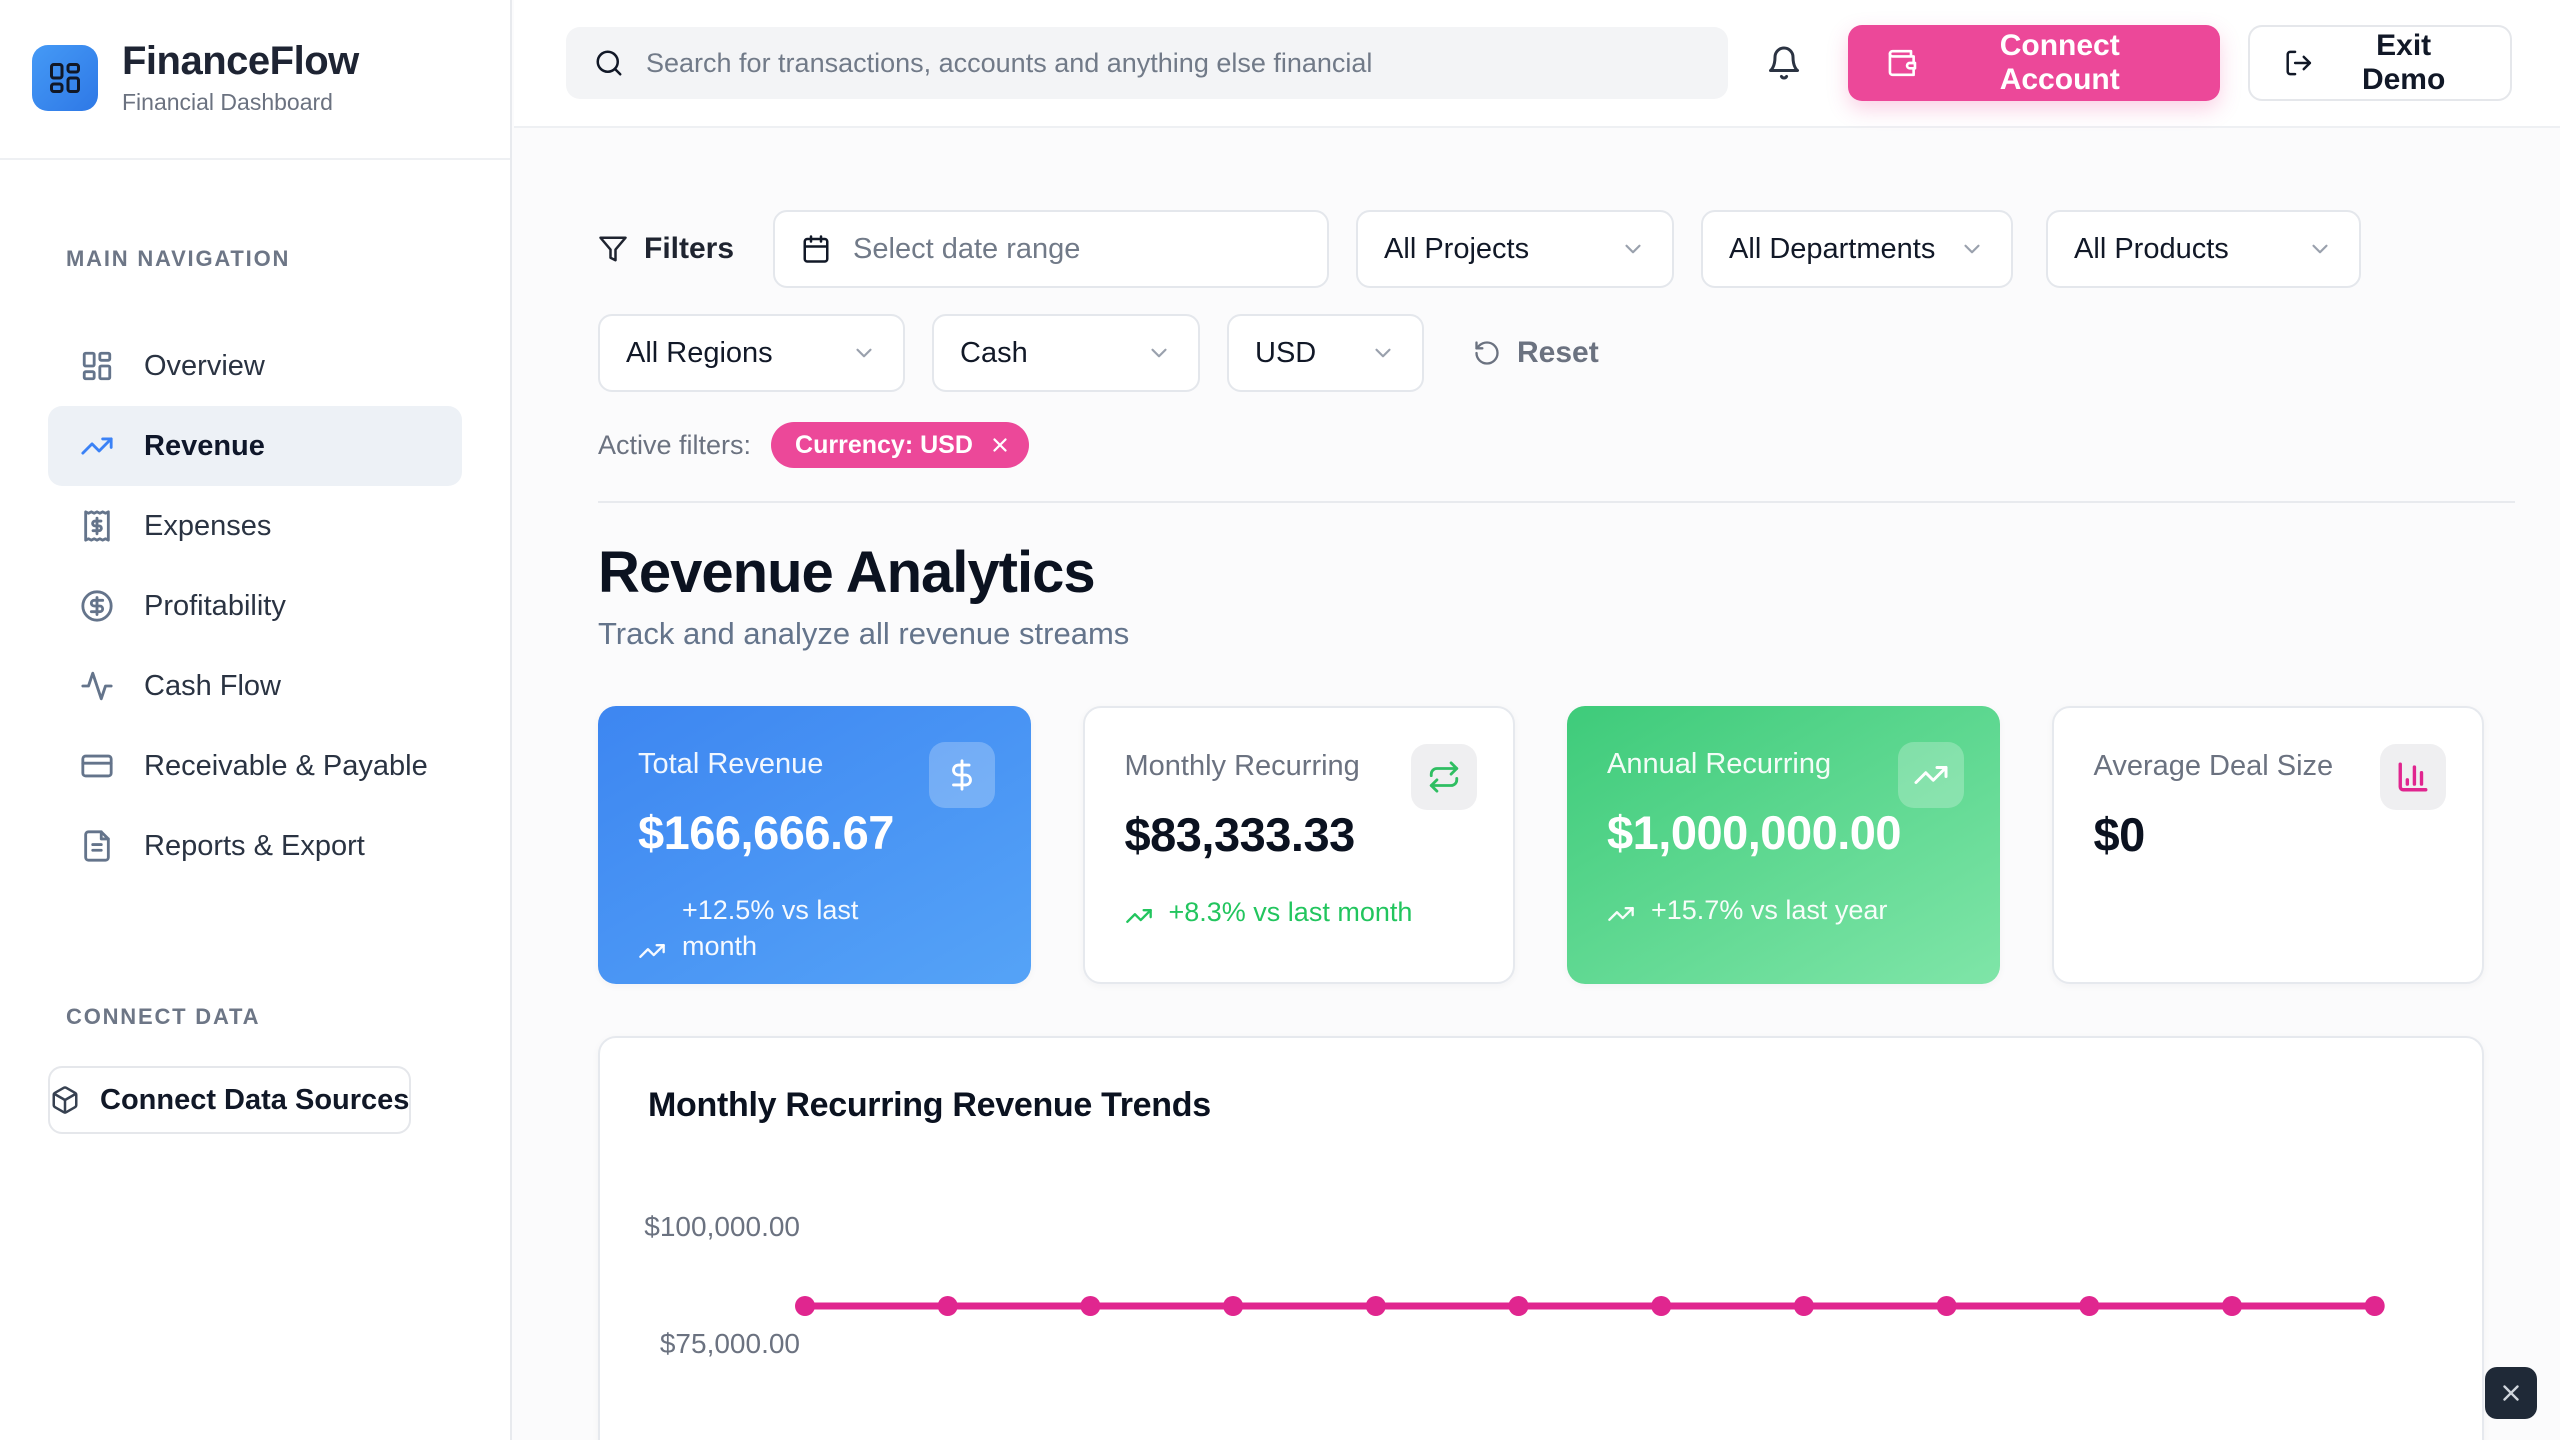 Image resolution: width=2560 pixels, height=1440 pixels. What do you see at coordinates (1173, 63) in the screenshot?
I see `search-input` at bounding box center [1173, 63].